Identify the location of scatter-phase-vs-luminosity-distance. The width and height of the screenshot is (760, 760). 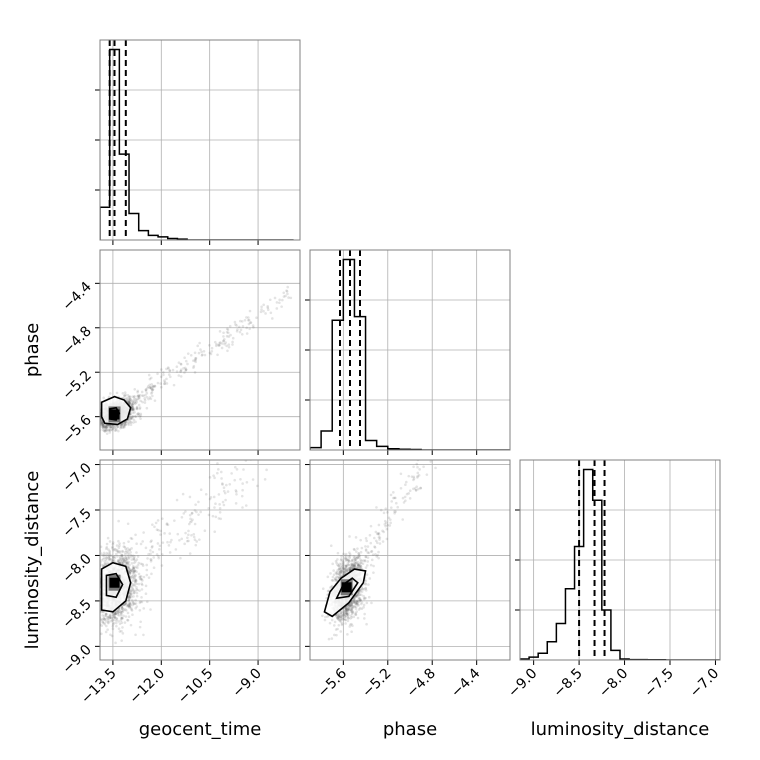
(406, 491).